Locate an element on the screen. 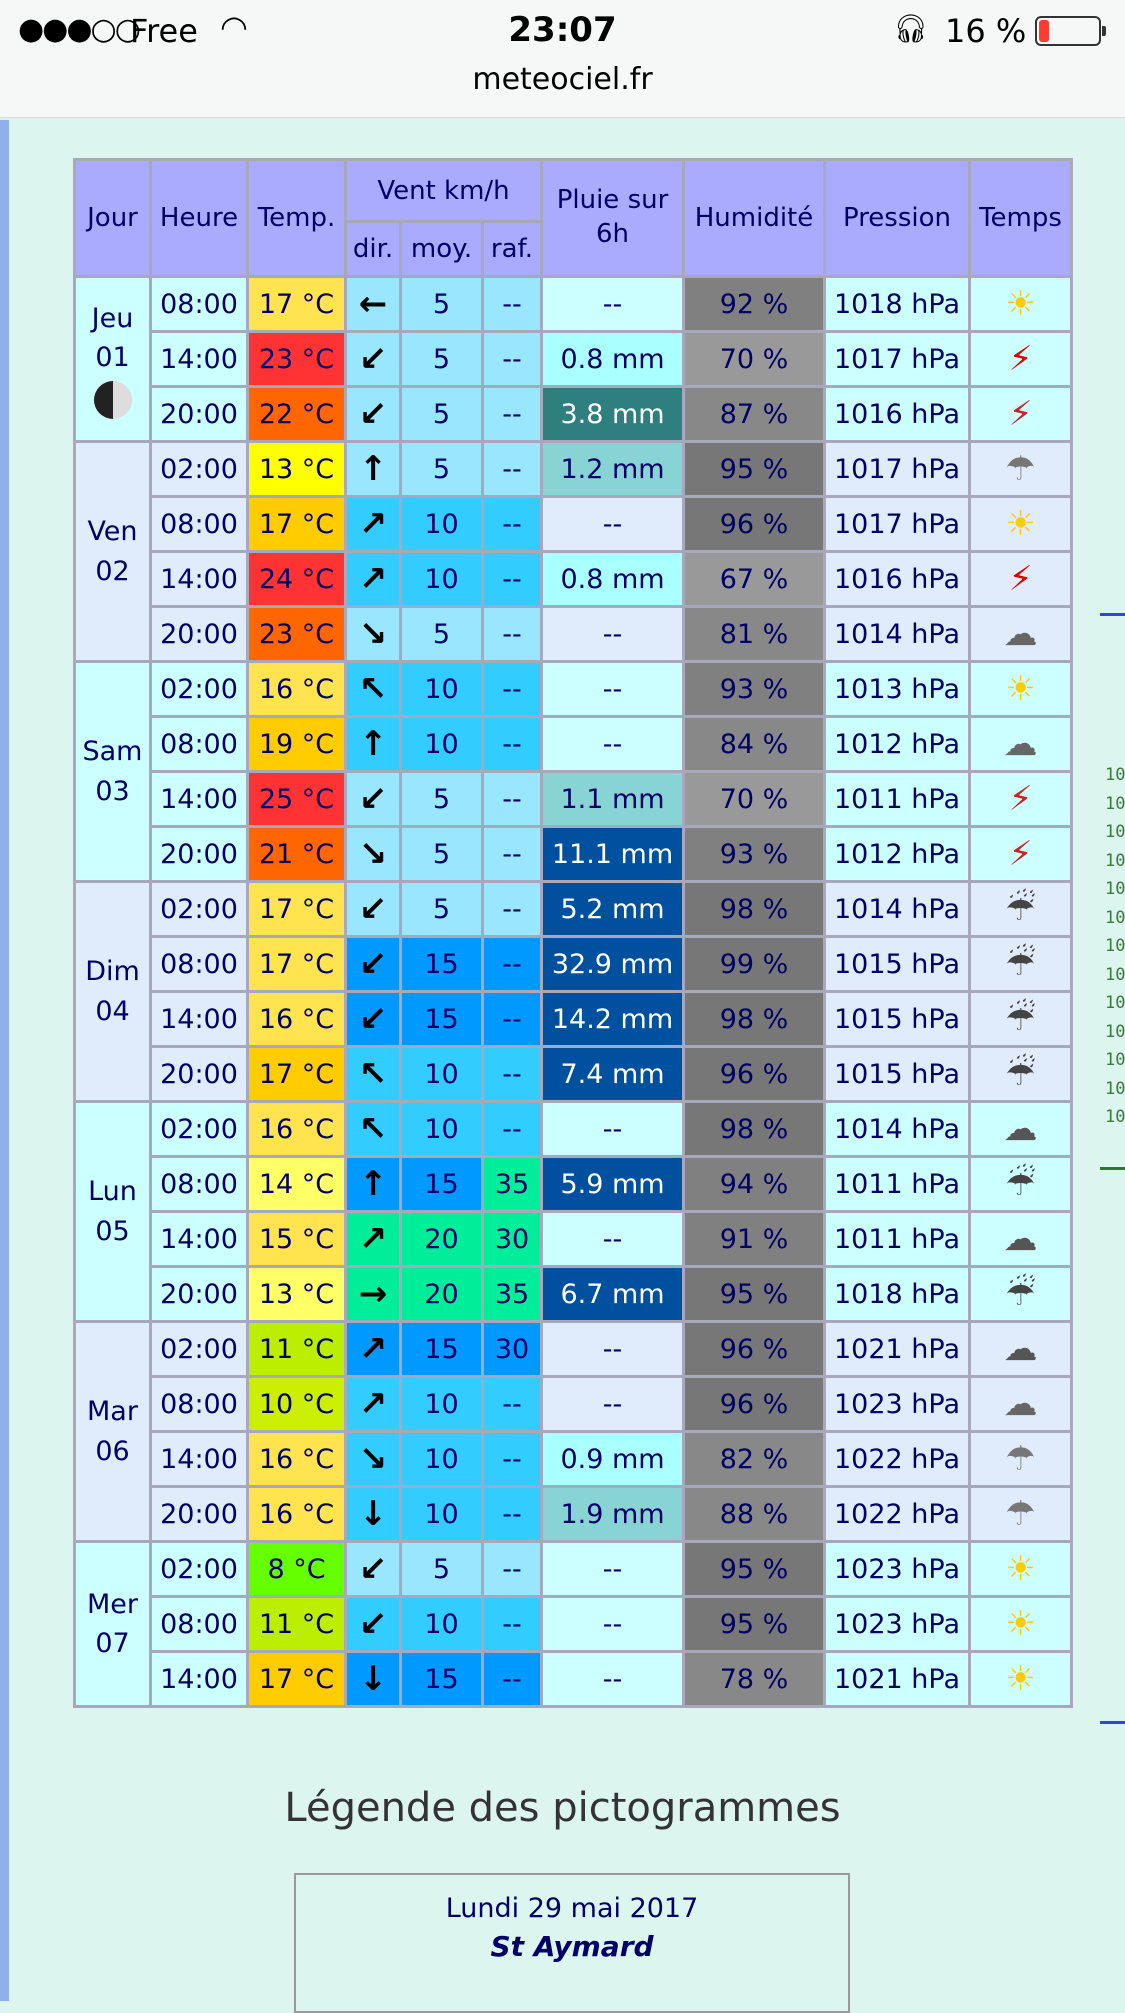 This screenshot has width=1125, height=2013. table-row: 20:00 16 °C ↓ 10 -- 1.9 mm 88 % 1022 hPa ☂ is located at coordinates (574, 1514).